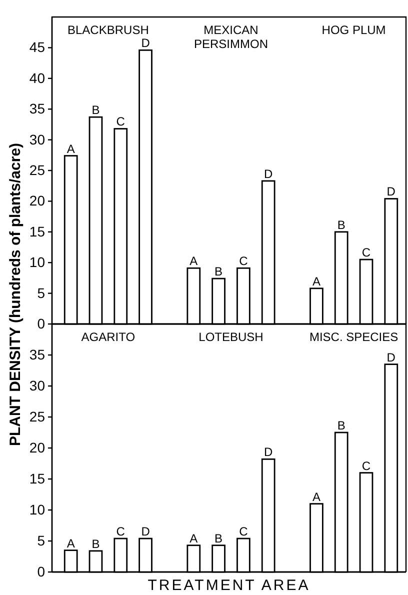  I want to click on x-tick-label: MEXICAN PERSIMMON, so click(231, 37).